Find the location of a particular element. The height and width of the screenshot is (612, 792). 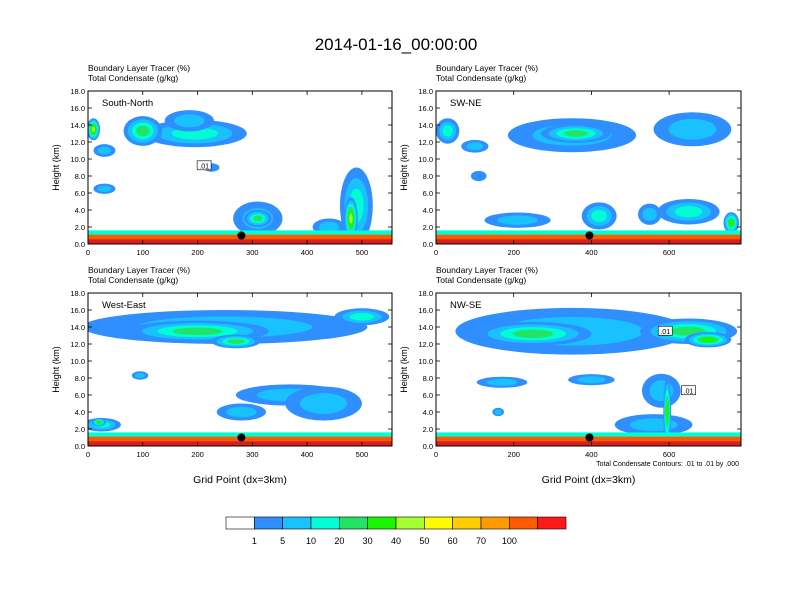

colorbar-label: 60 is located at coordinates (453, 541).